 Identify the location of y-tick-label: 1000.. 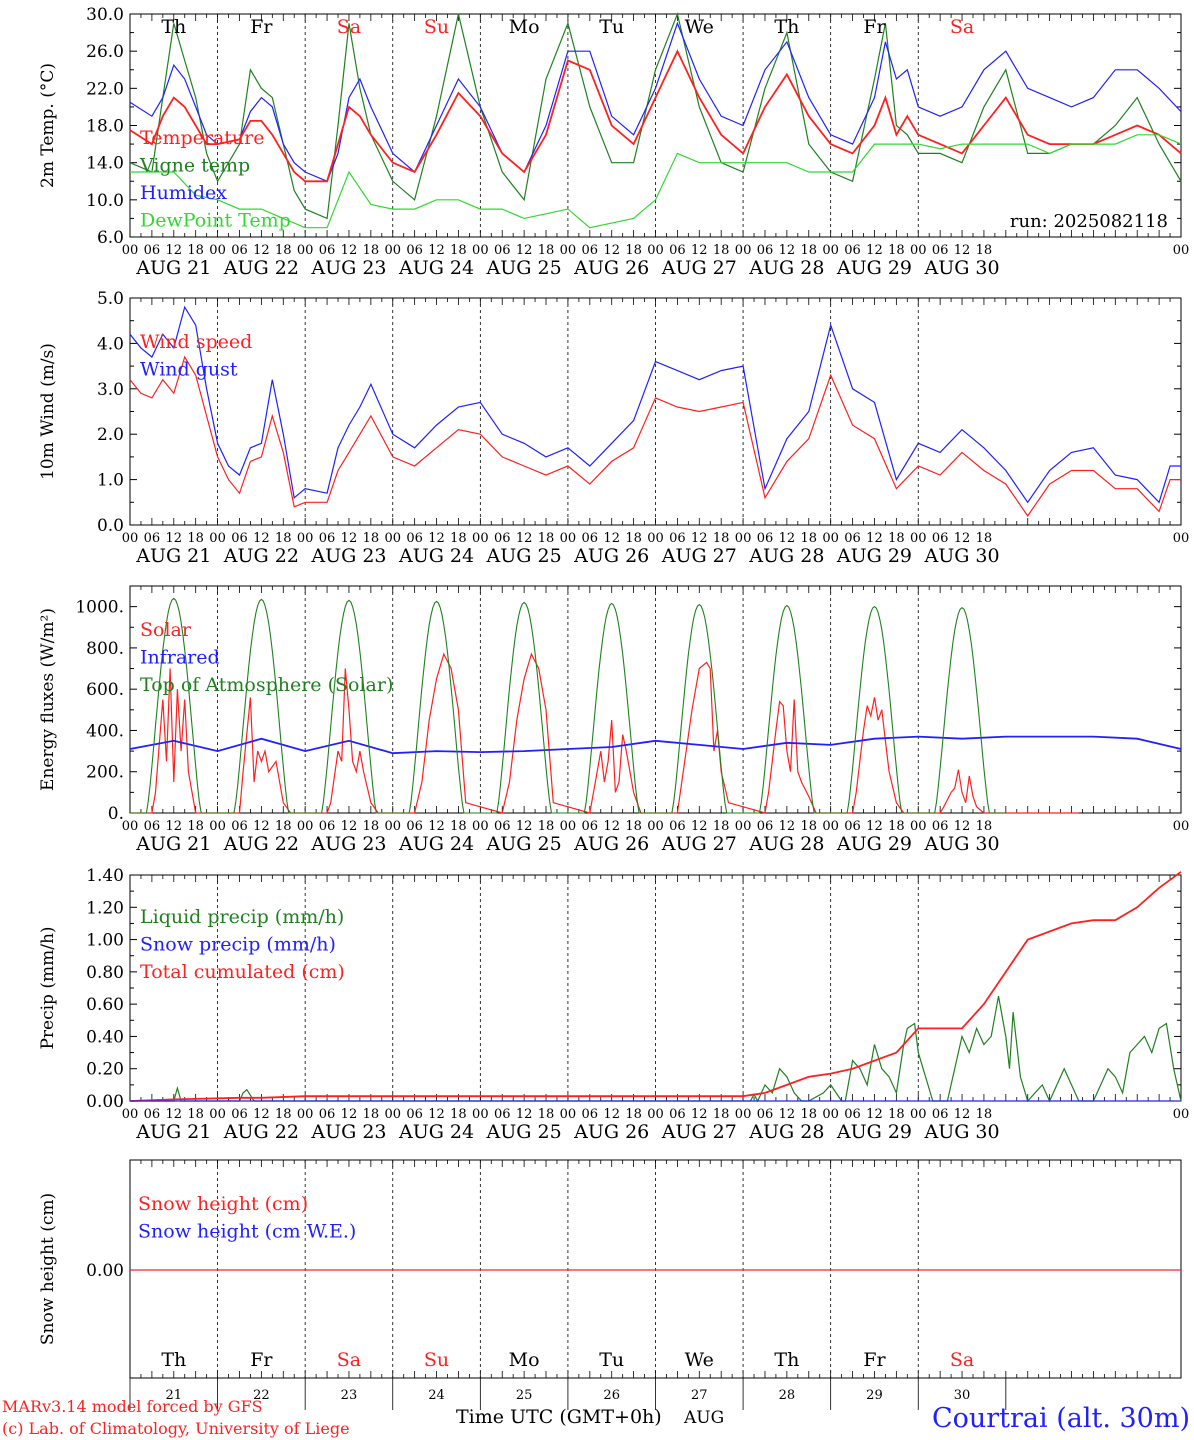
(99, 608).